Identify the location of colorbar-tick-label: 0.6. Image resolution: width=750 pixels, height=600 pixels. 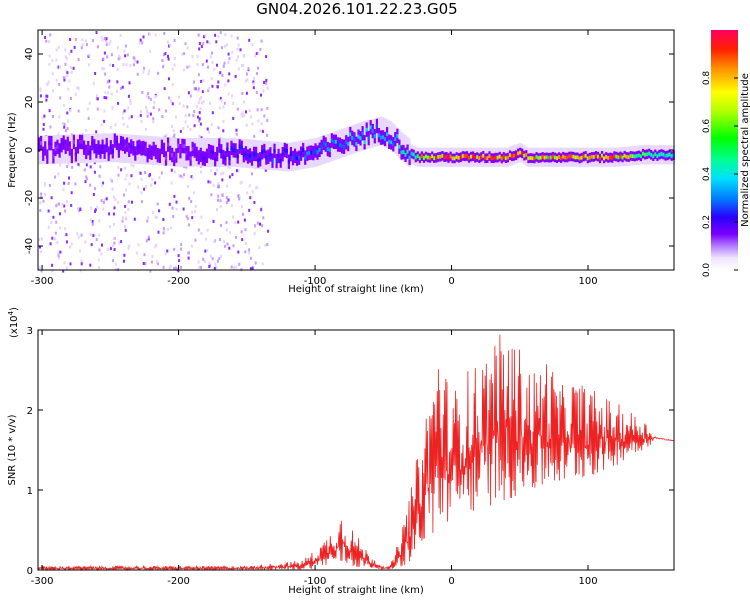
(707, 126).